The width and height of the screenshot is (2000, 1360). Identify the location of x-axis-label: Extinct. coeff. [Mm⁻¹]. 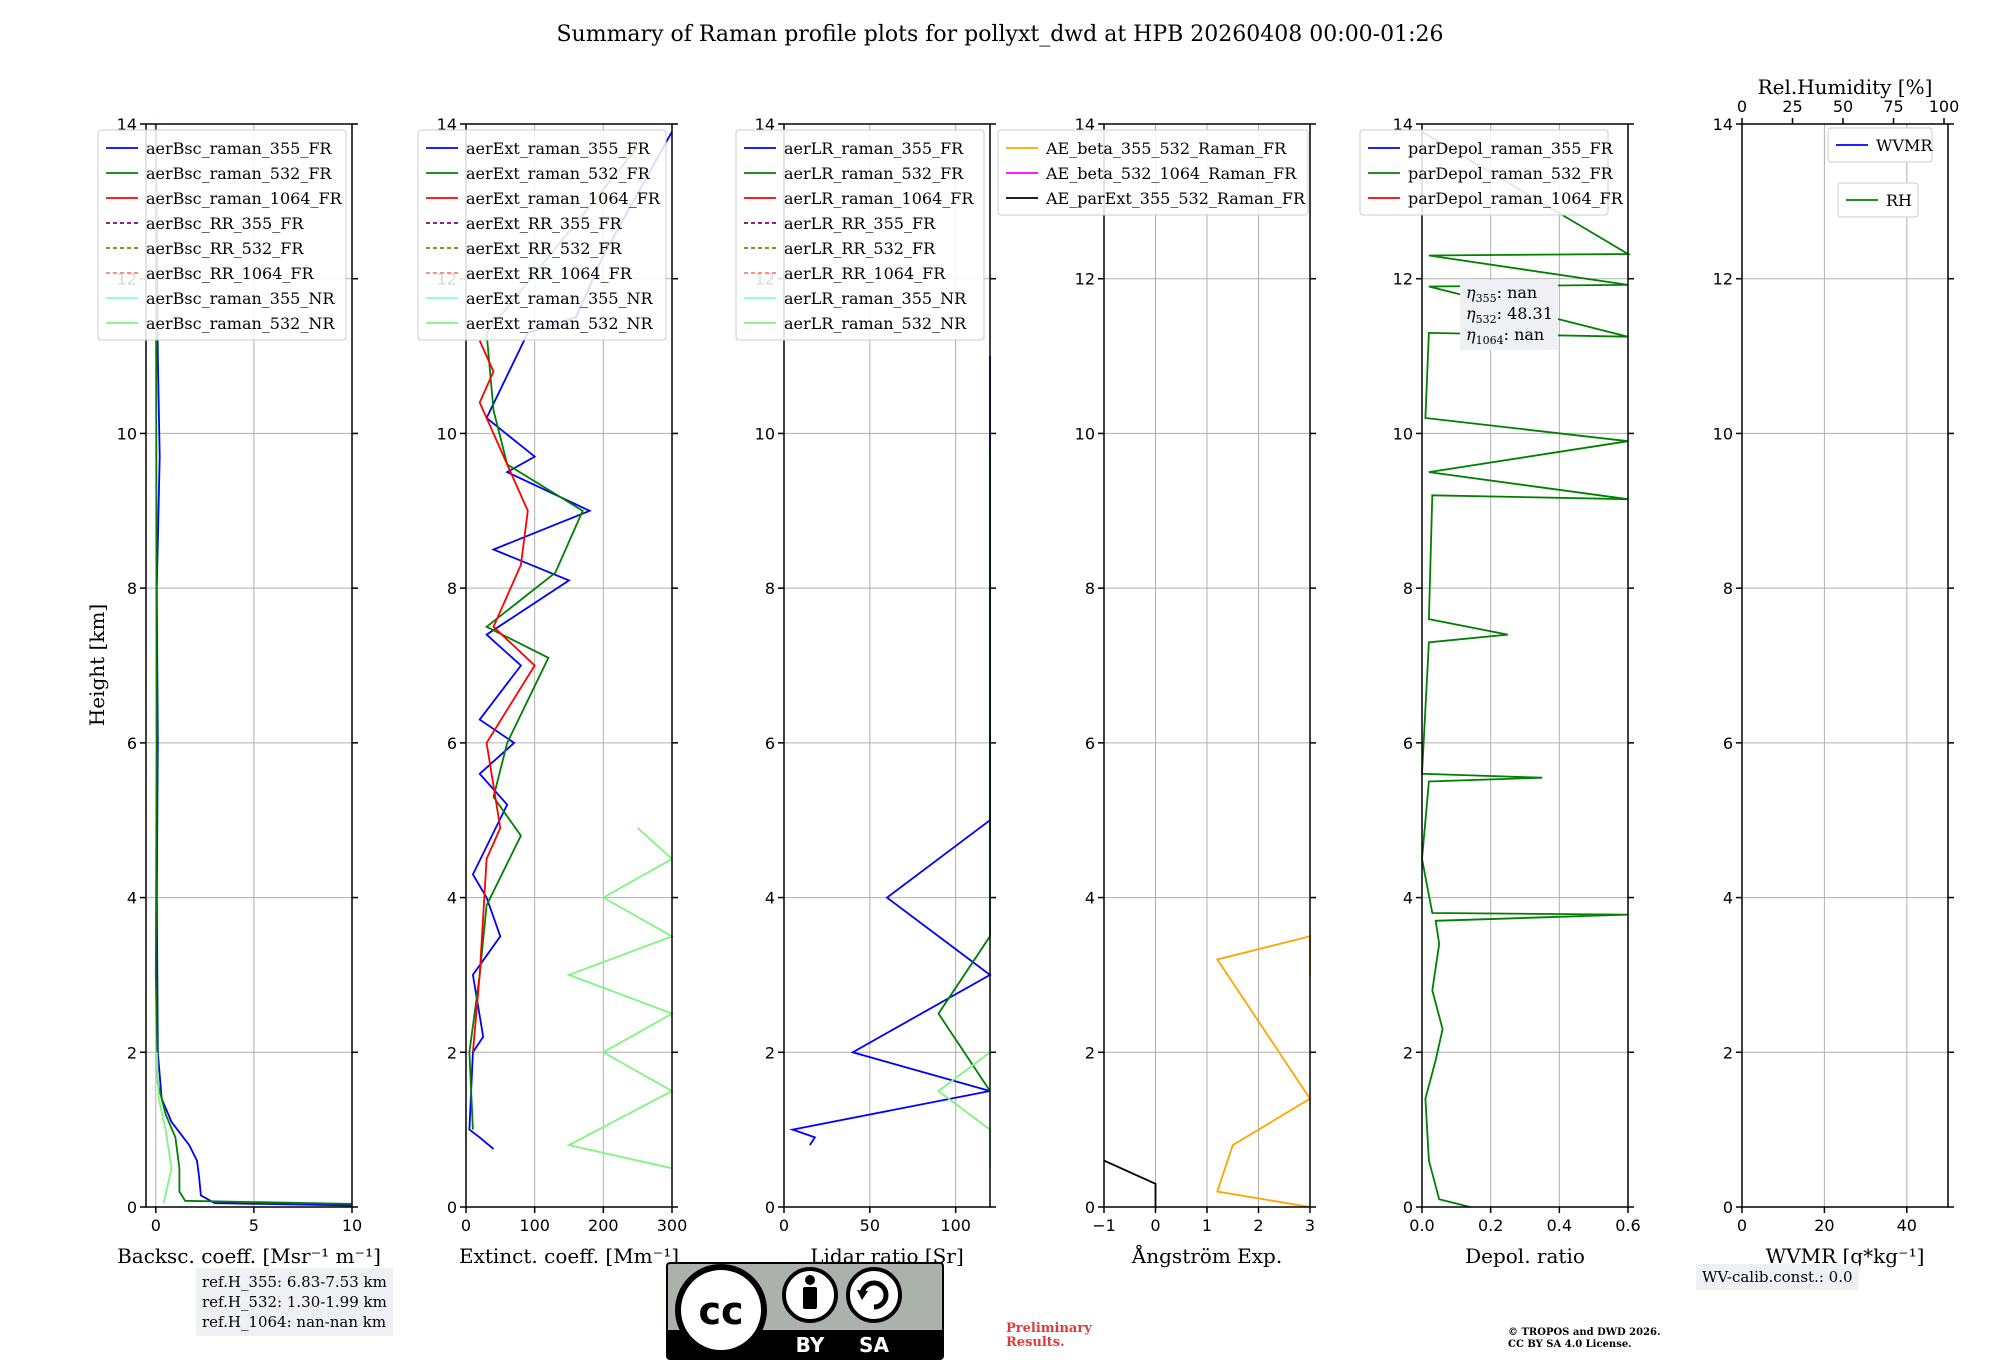
(569, 1256).